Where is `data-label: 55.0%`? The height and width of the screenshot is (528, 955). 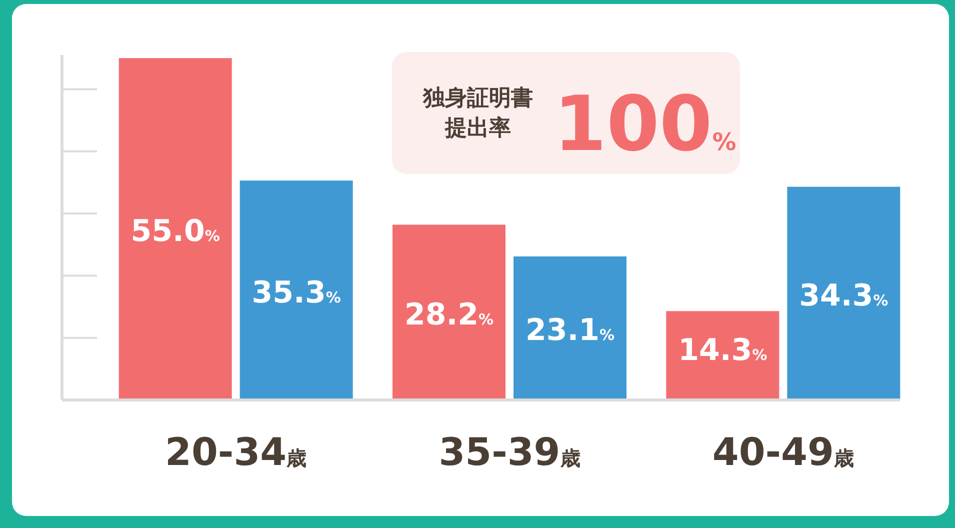
data-label: 55.0% is located at coordinates (175, 232).